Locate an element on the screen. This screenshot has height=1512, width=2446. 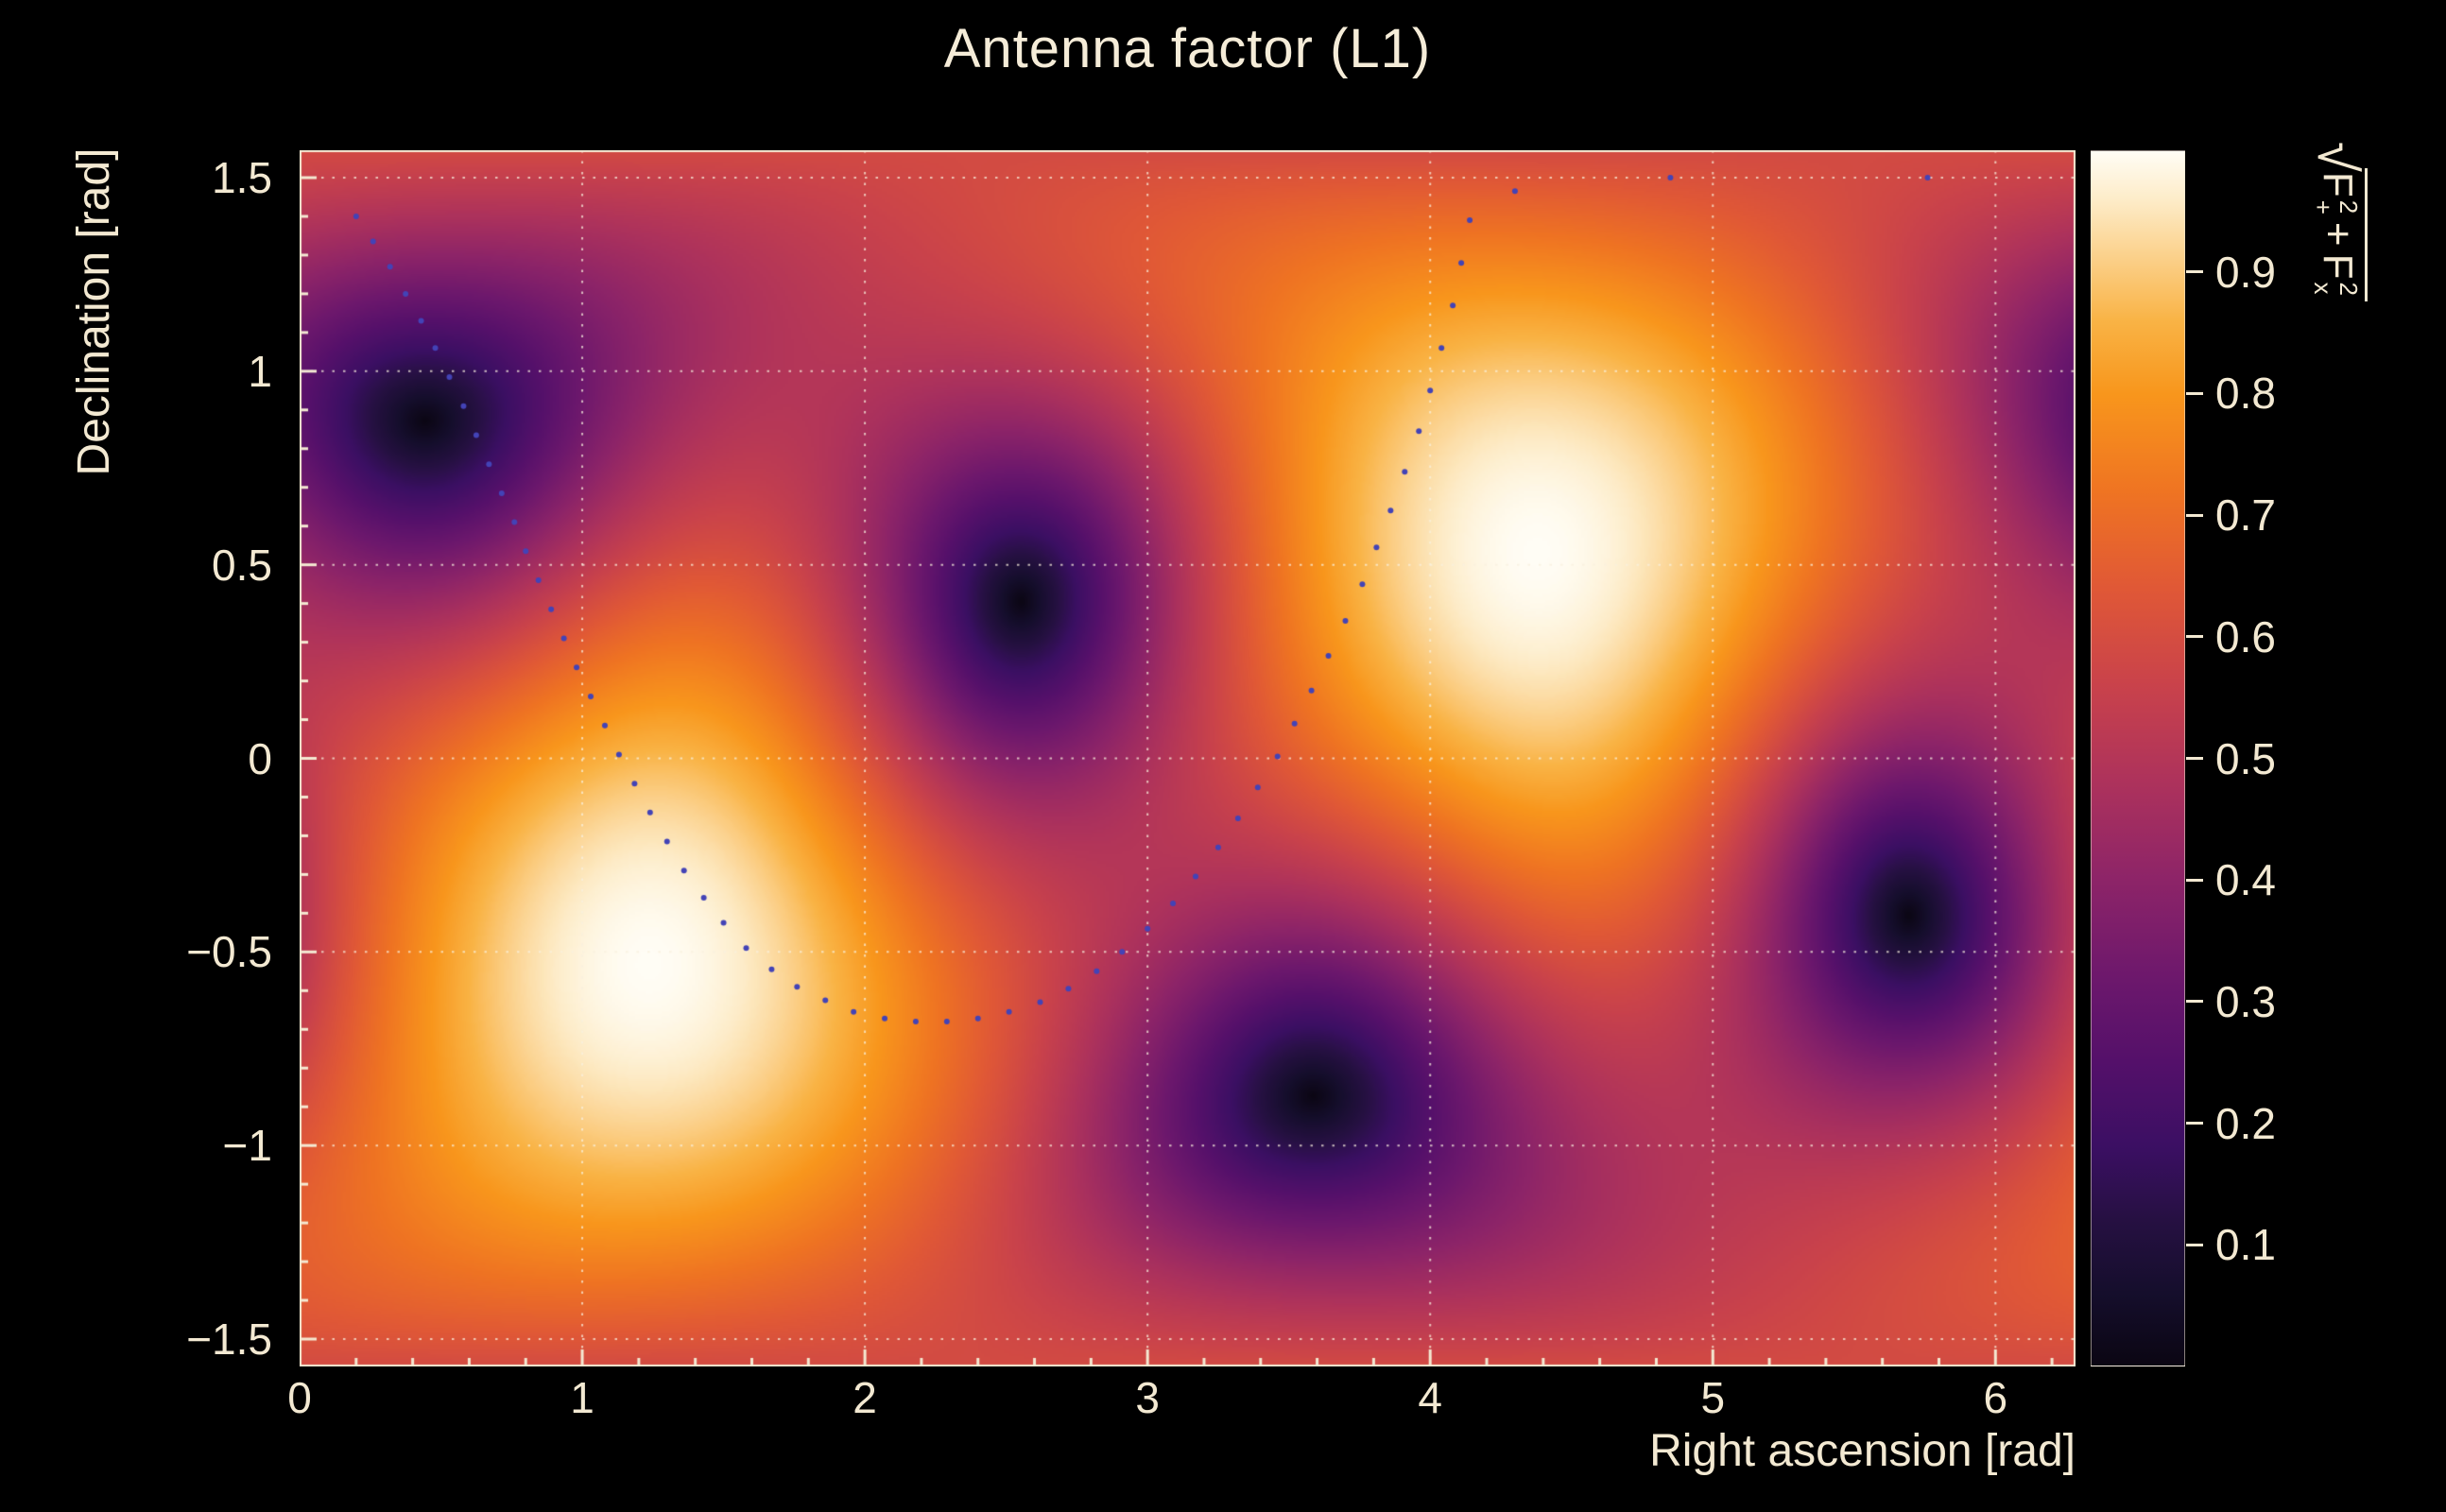
colorbar-title: √F 2 + +F 2 x is located at coordinates (2336, 221).